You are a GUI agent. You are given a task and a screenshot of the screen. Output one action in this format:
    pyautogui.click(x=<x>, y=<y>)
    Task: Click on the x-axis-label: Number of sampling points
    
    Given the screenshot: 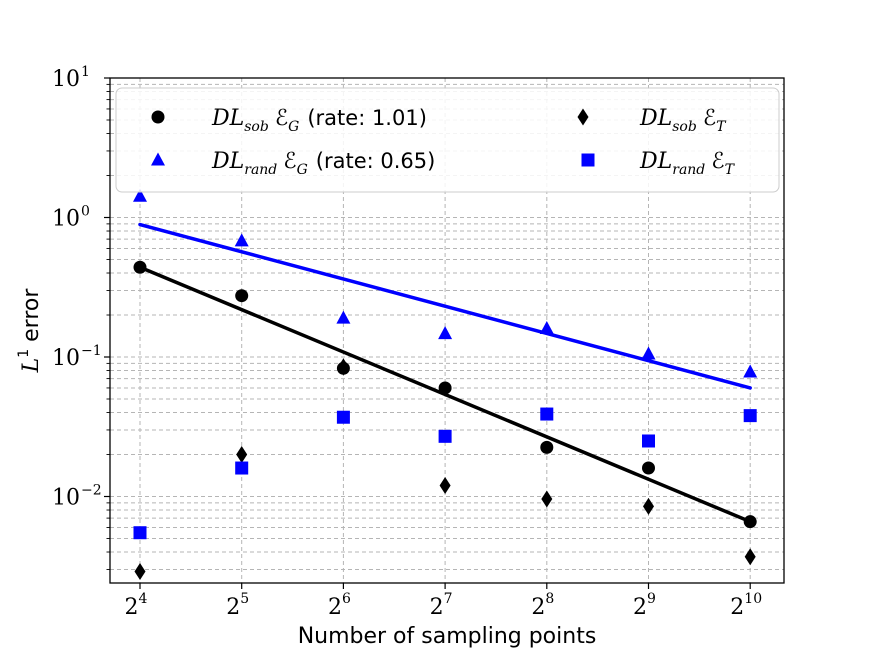 What is the action you would take?
    pyautogui.click(x=447, y=636)
    